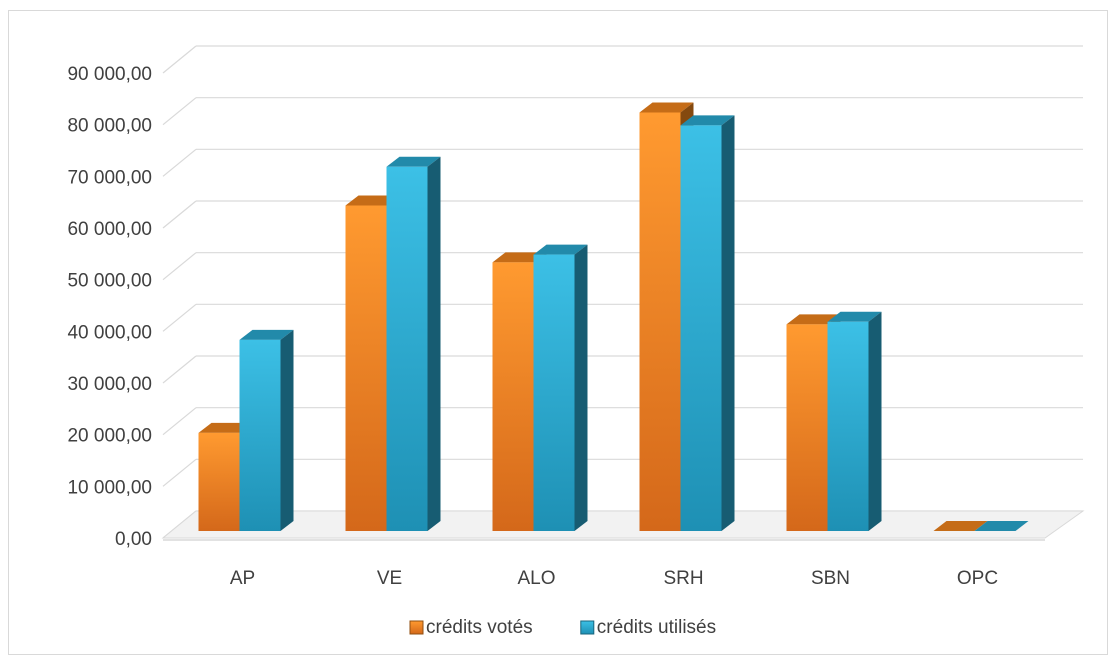 The height and width of the screenshot is (659, 1118). I want to click on y-tick-label: 90 000,00, so click(109, 74).